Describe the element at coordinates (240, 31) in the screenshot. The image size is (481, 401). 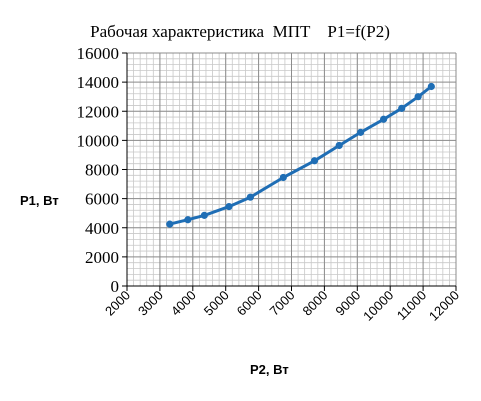
I see `chart-title: Рабочая характеристика МПТ P1=f(P2)` at that location.